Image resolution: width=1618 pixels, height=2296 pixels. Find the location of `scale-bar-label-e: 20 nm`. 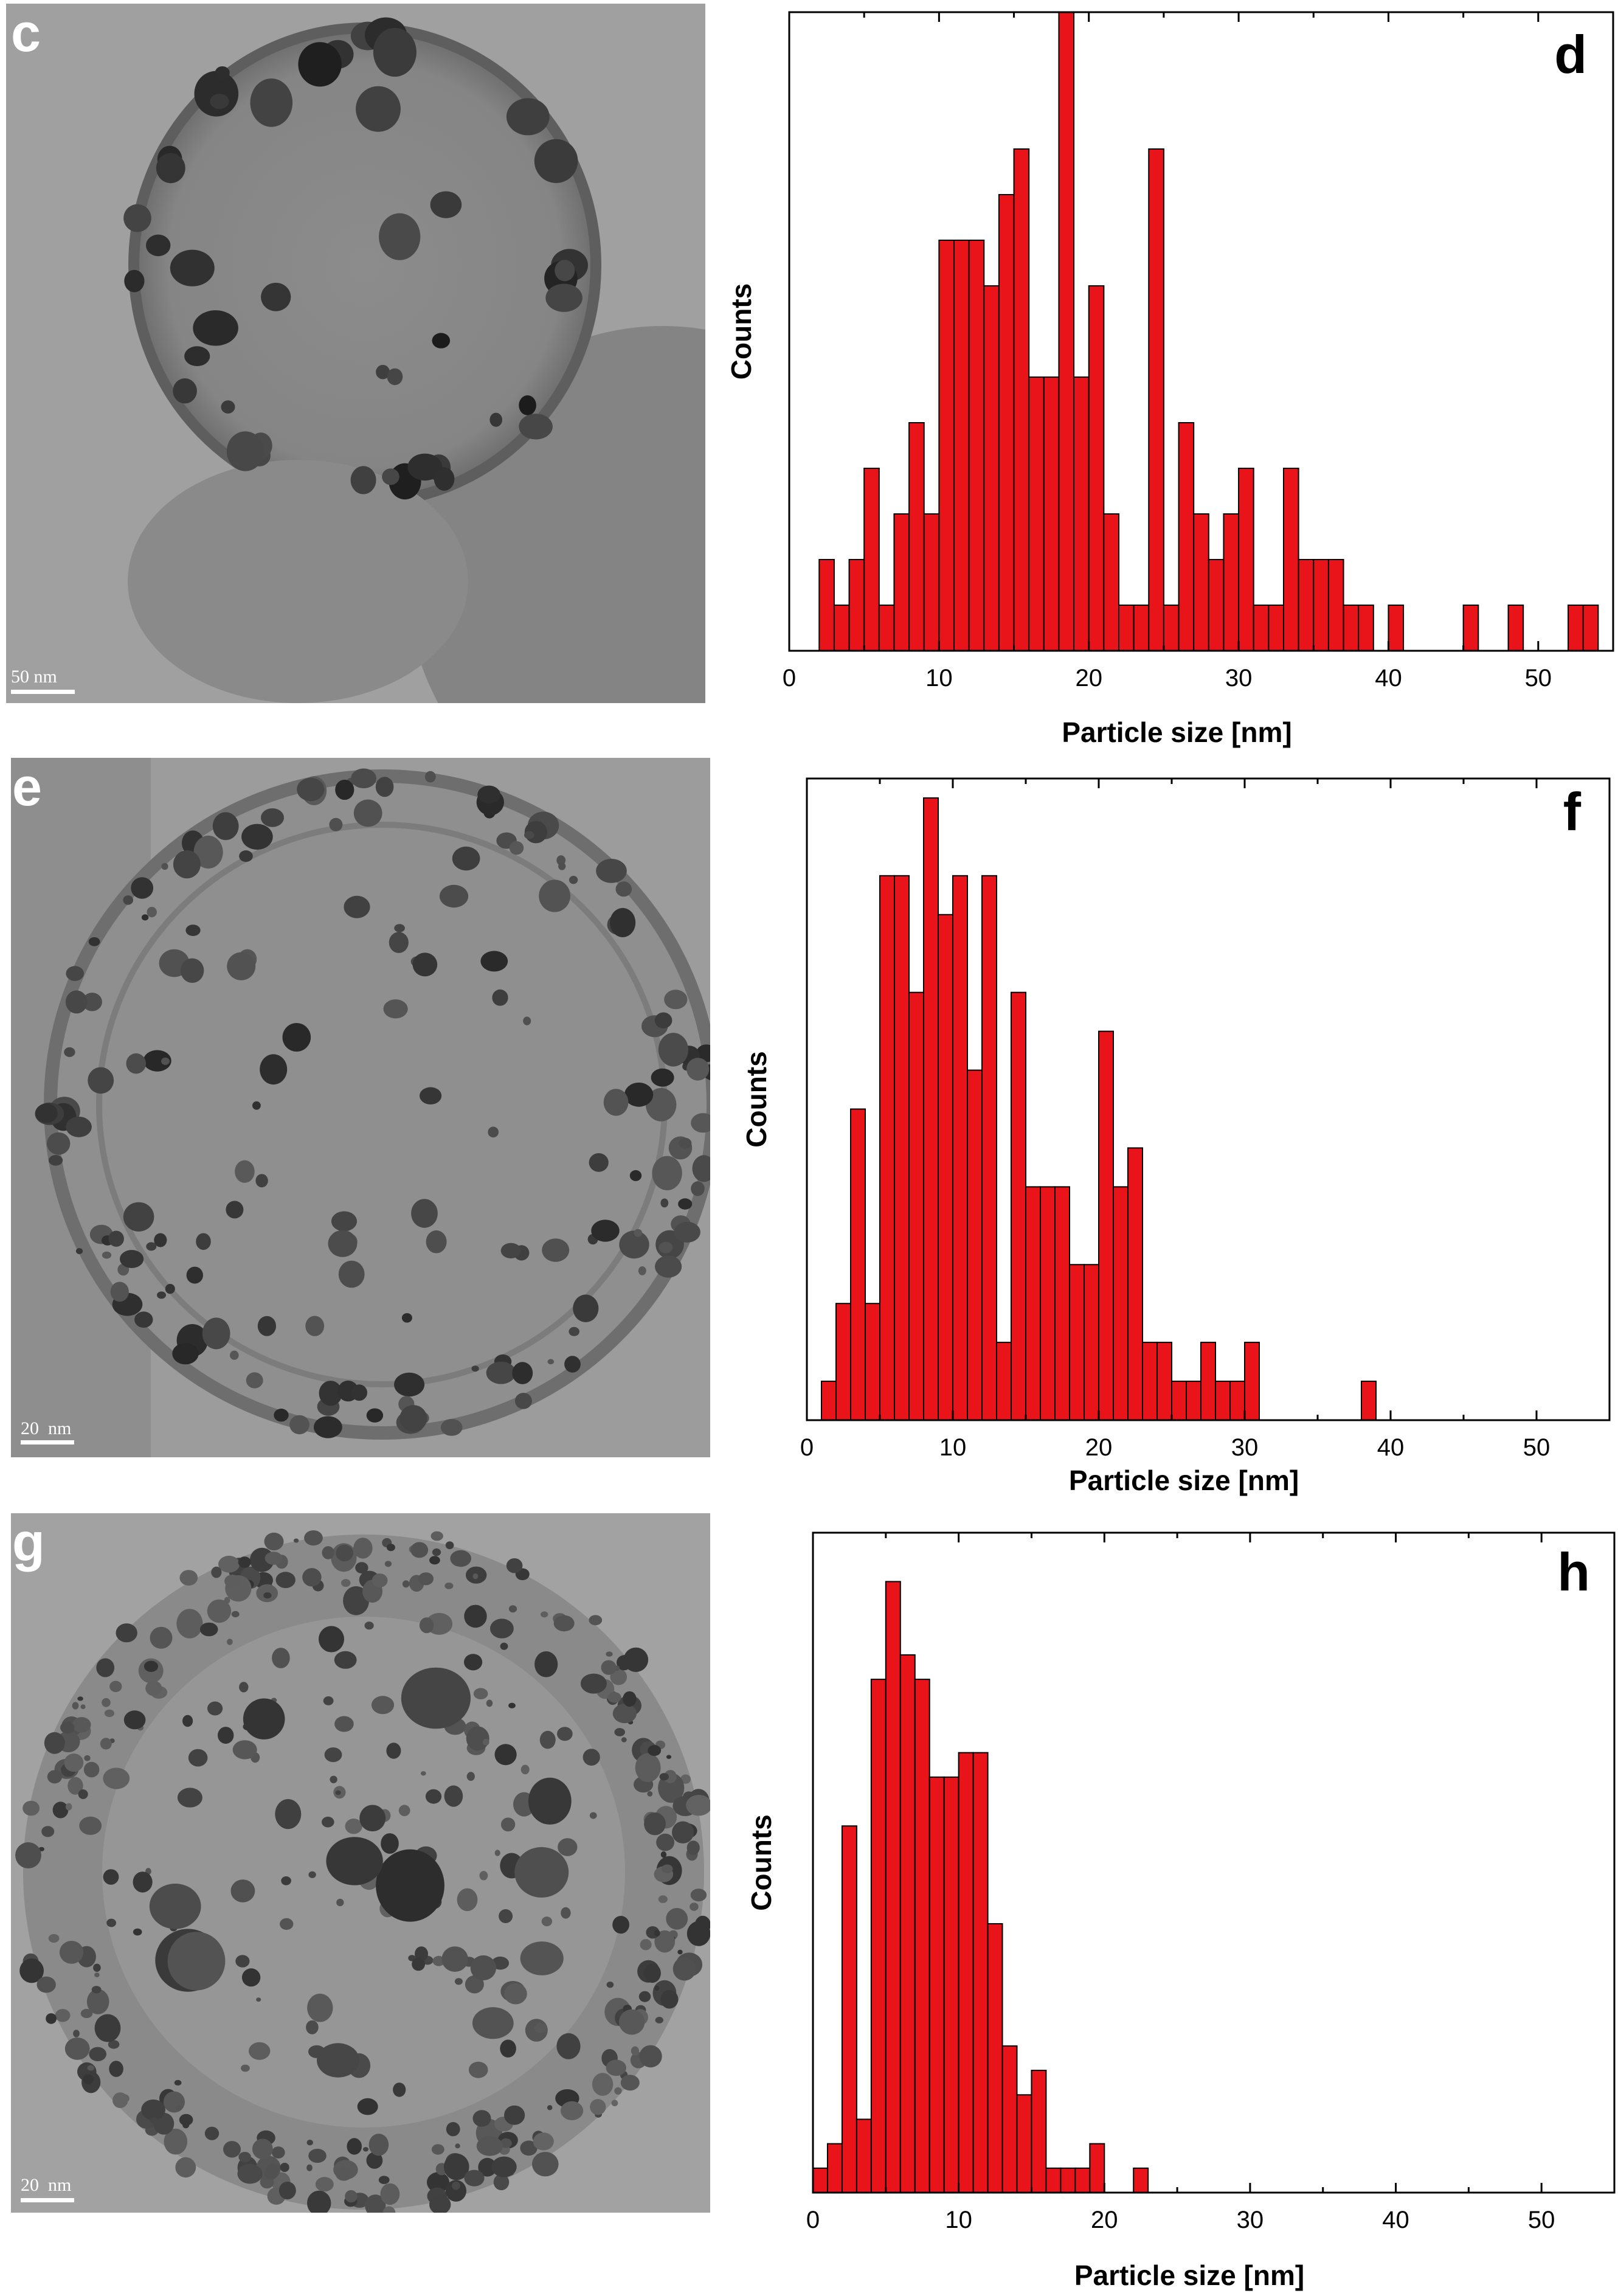

scale-bar-label-e: 20 nm is located at coordinates (46, 1428).